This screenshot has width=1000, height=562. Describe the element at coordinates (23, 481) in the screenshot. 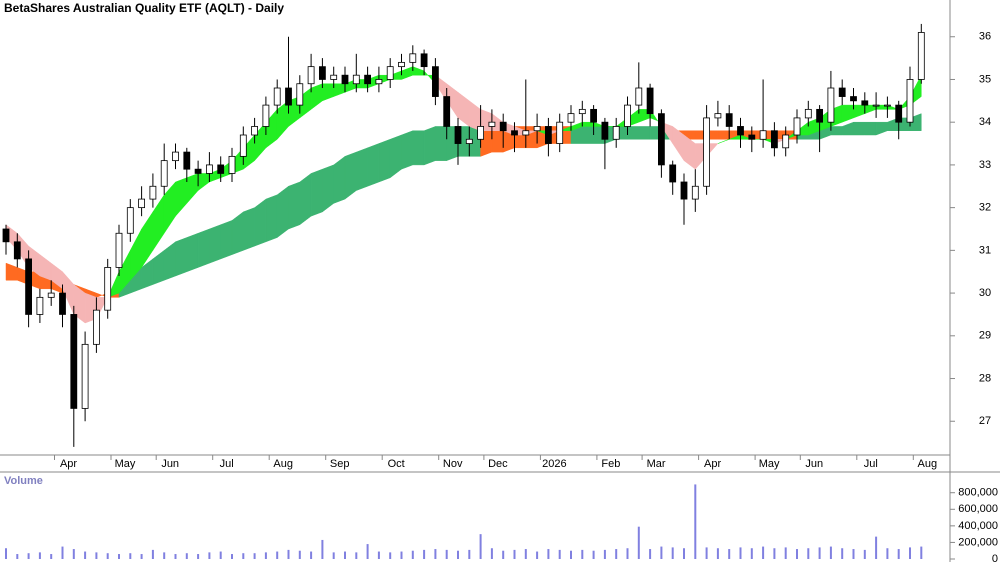

I see `volume-title: Volume` at that location.